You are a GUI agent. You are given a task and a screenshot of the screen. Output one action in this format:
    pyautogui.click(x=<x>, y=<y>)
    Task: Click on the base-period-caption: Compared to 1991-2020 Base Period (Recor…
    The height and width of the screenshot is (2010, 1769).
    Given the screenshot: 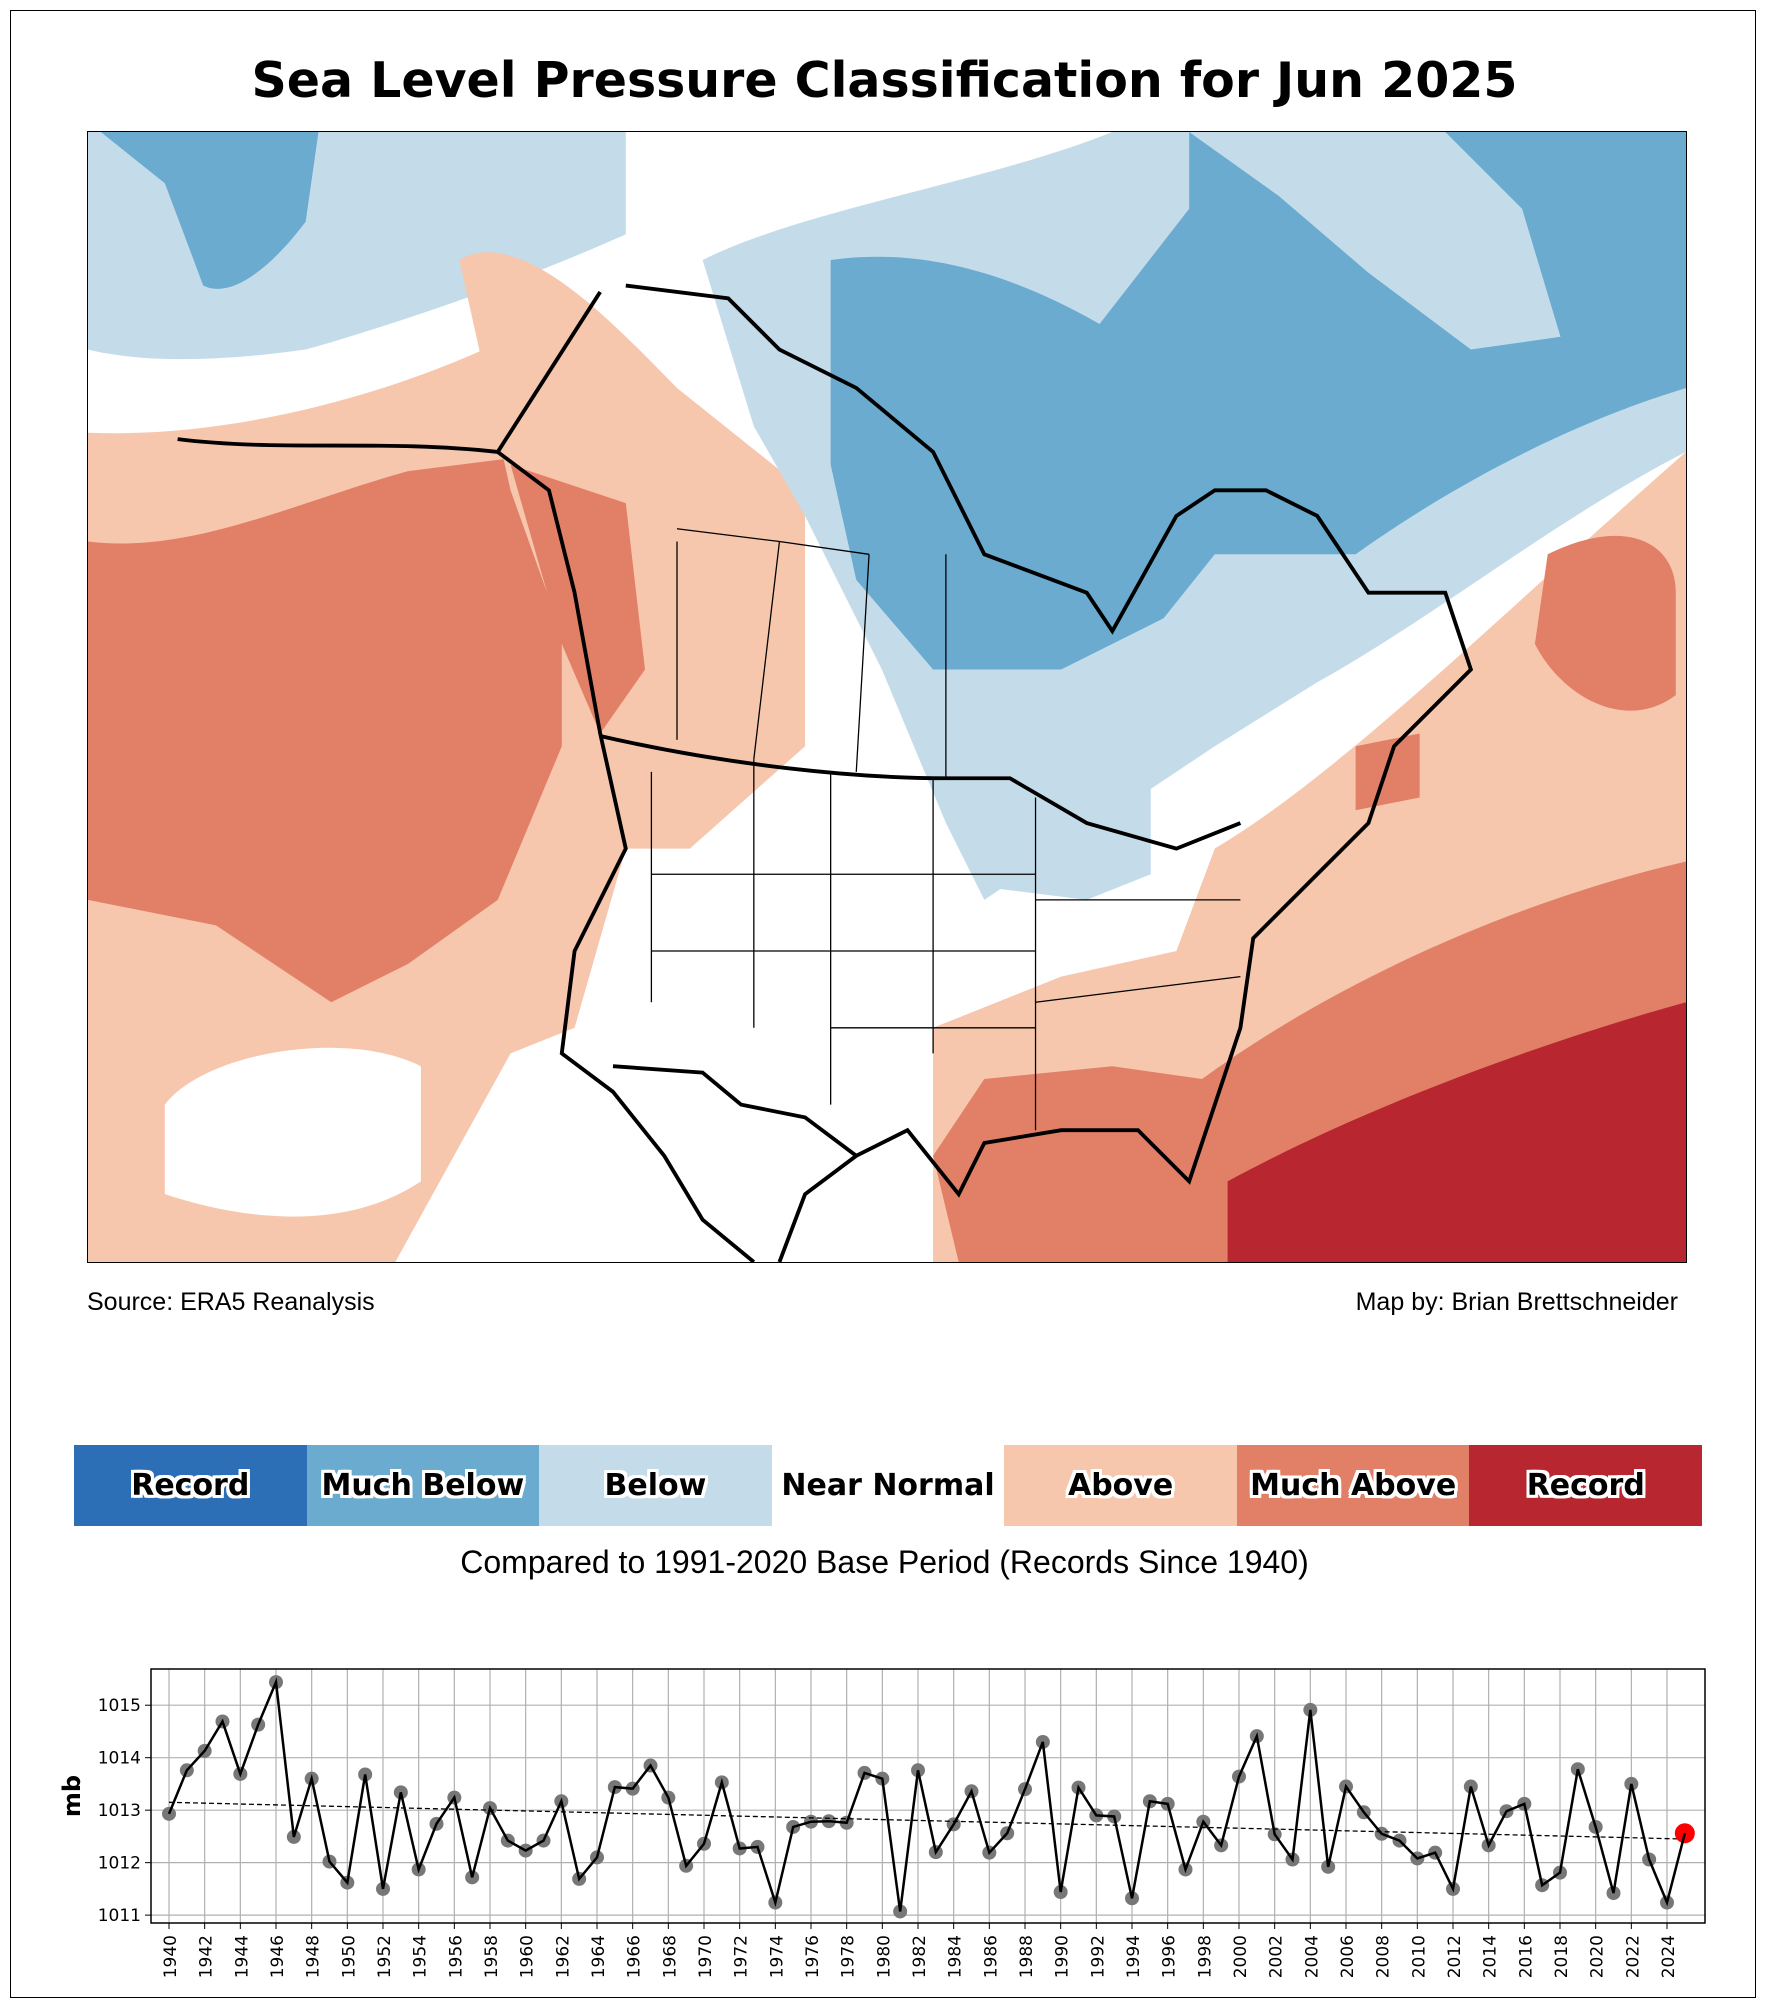 What is the action you would take?
    pyautogui.click(x=884, y=1562)
    